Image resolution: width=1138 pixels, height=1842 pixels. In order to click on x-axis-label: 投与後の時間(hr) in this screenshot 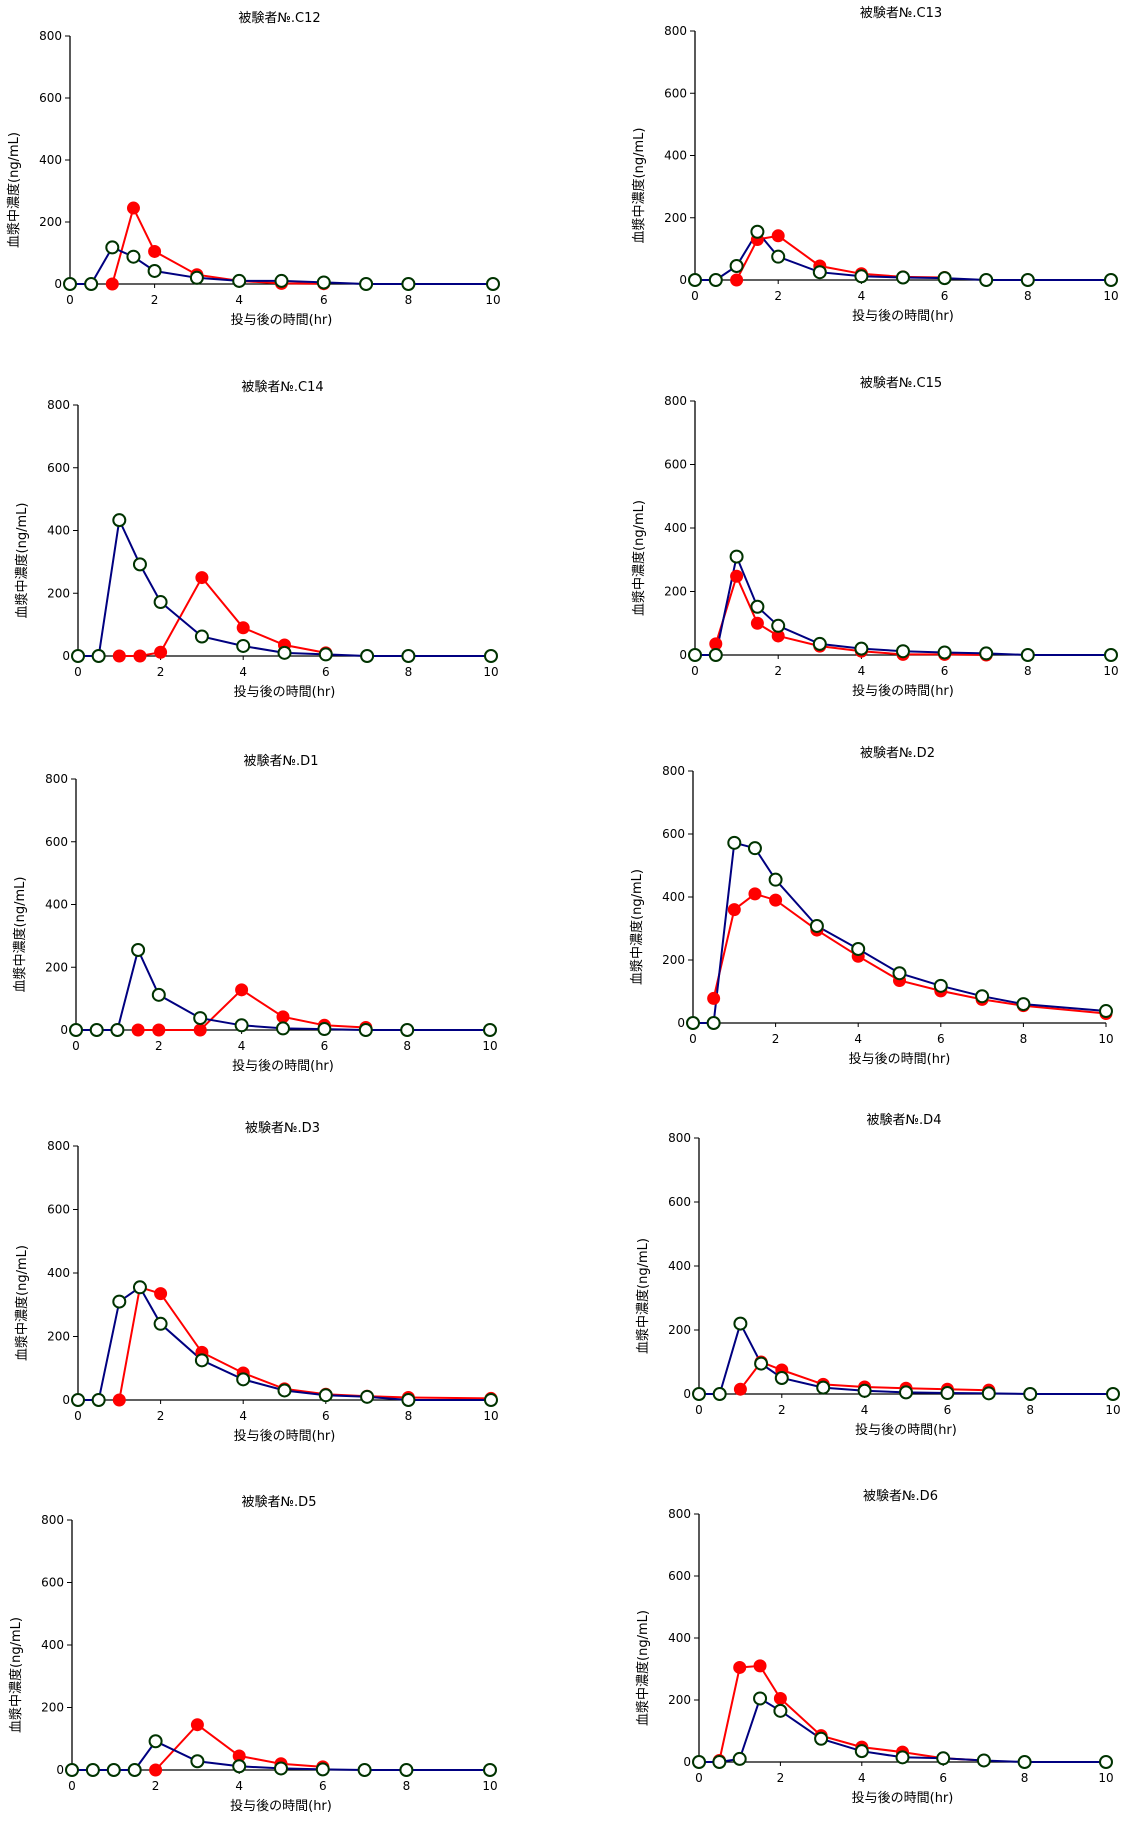, I will do `click(285, 1436)`.